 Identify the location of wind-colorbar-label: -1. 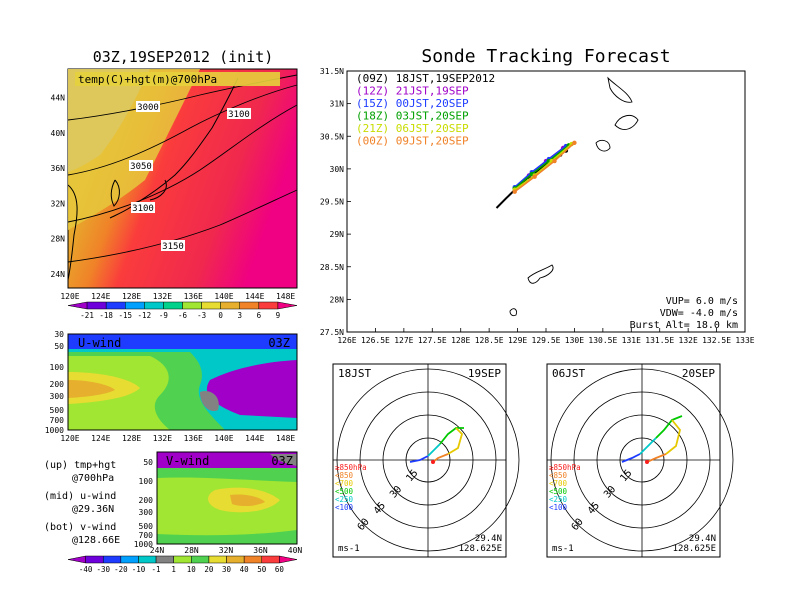
(156, 569).